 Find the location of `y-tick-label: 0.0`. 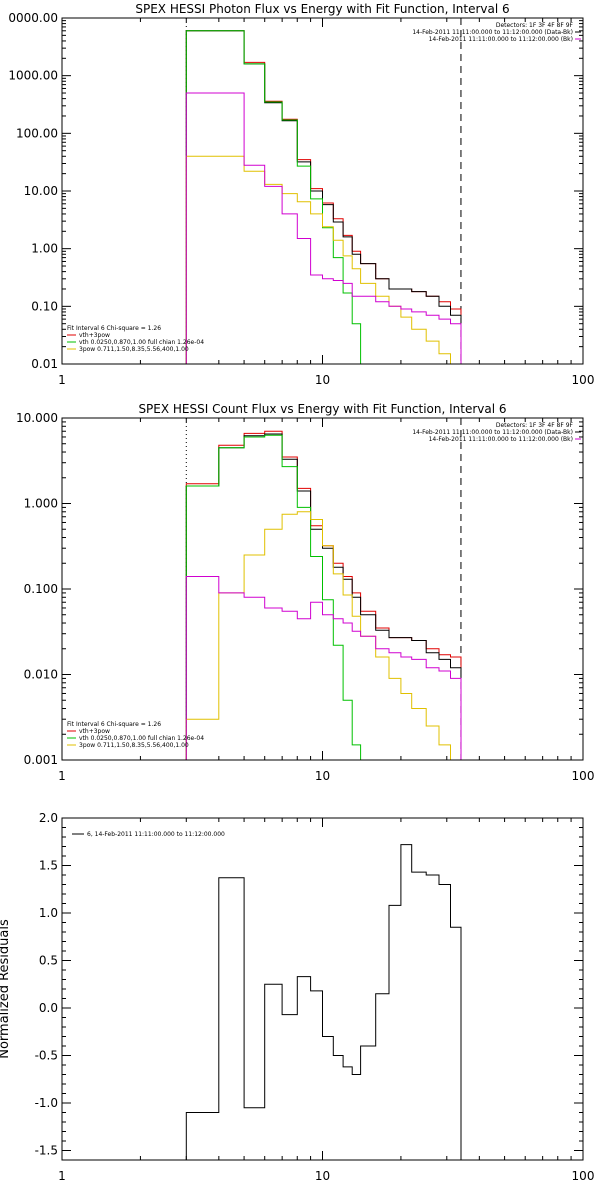

y-tick-label: 0.0 is located at coordinates (48, 1008).